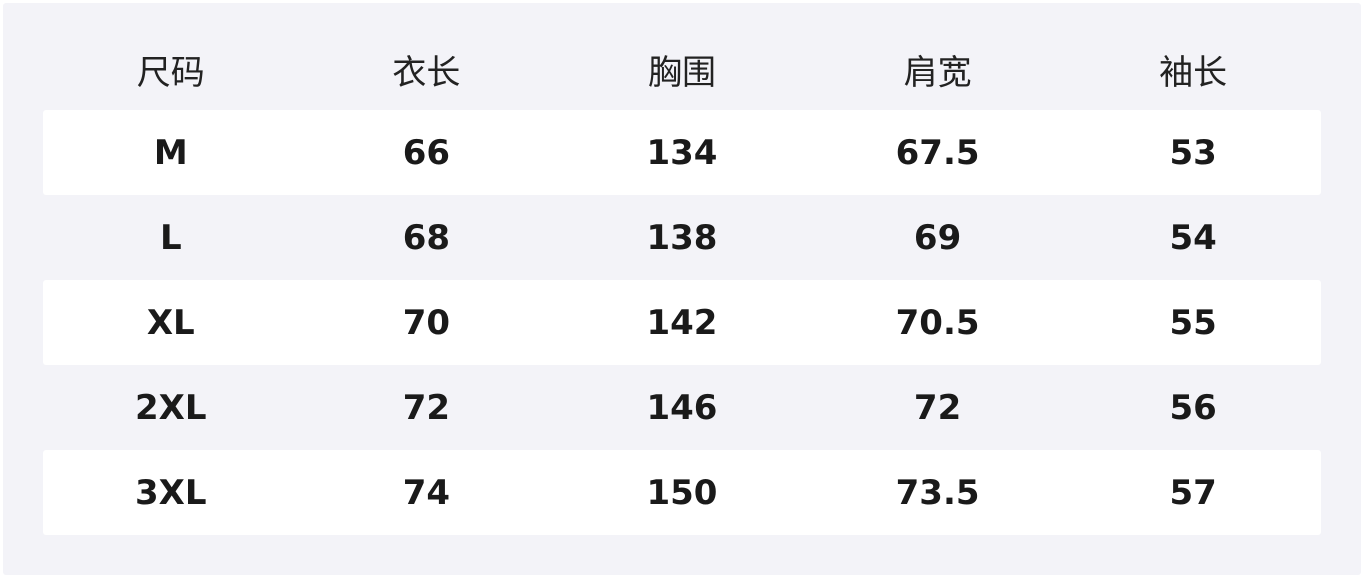 The height and width of the screenshot is (578, 1364). I want to click on table-cell: 57, so click(1193, 492).